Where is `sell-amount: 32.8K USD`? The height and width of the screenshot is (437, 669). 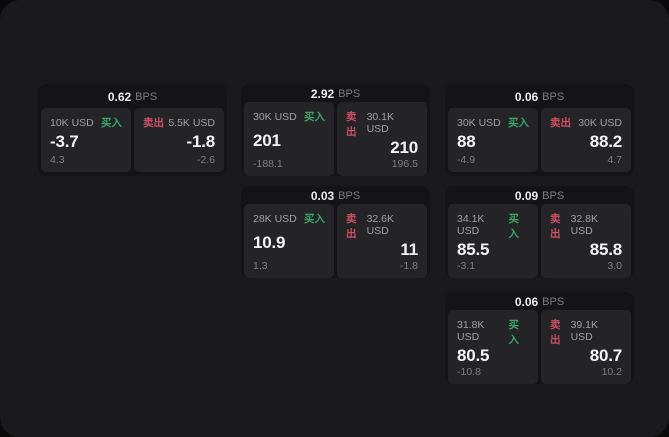 sell-amount: 32.8K USD is located at coordinates (584, 225).